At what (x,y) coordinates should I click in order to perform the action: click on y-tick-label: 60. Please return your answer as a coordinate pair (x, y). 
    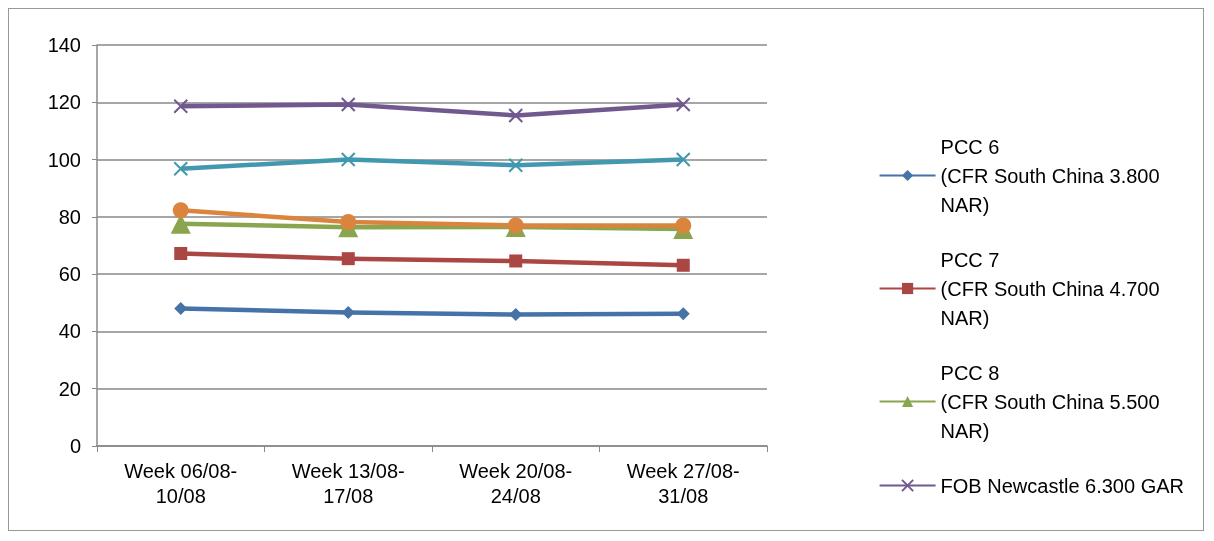
    Looking at the image, I should click on (69, 274).